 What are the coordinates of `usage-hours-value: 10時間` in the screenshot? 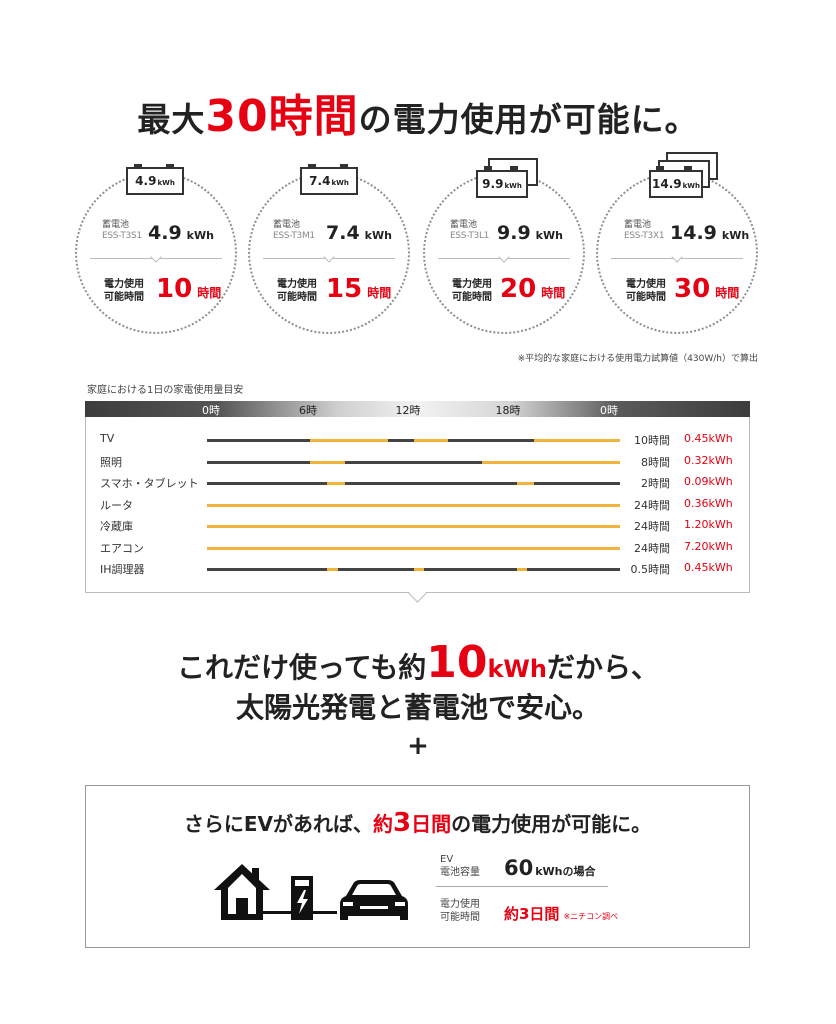 It's located at (652, 440).